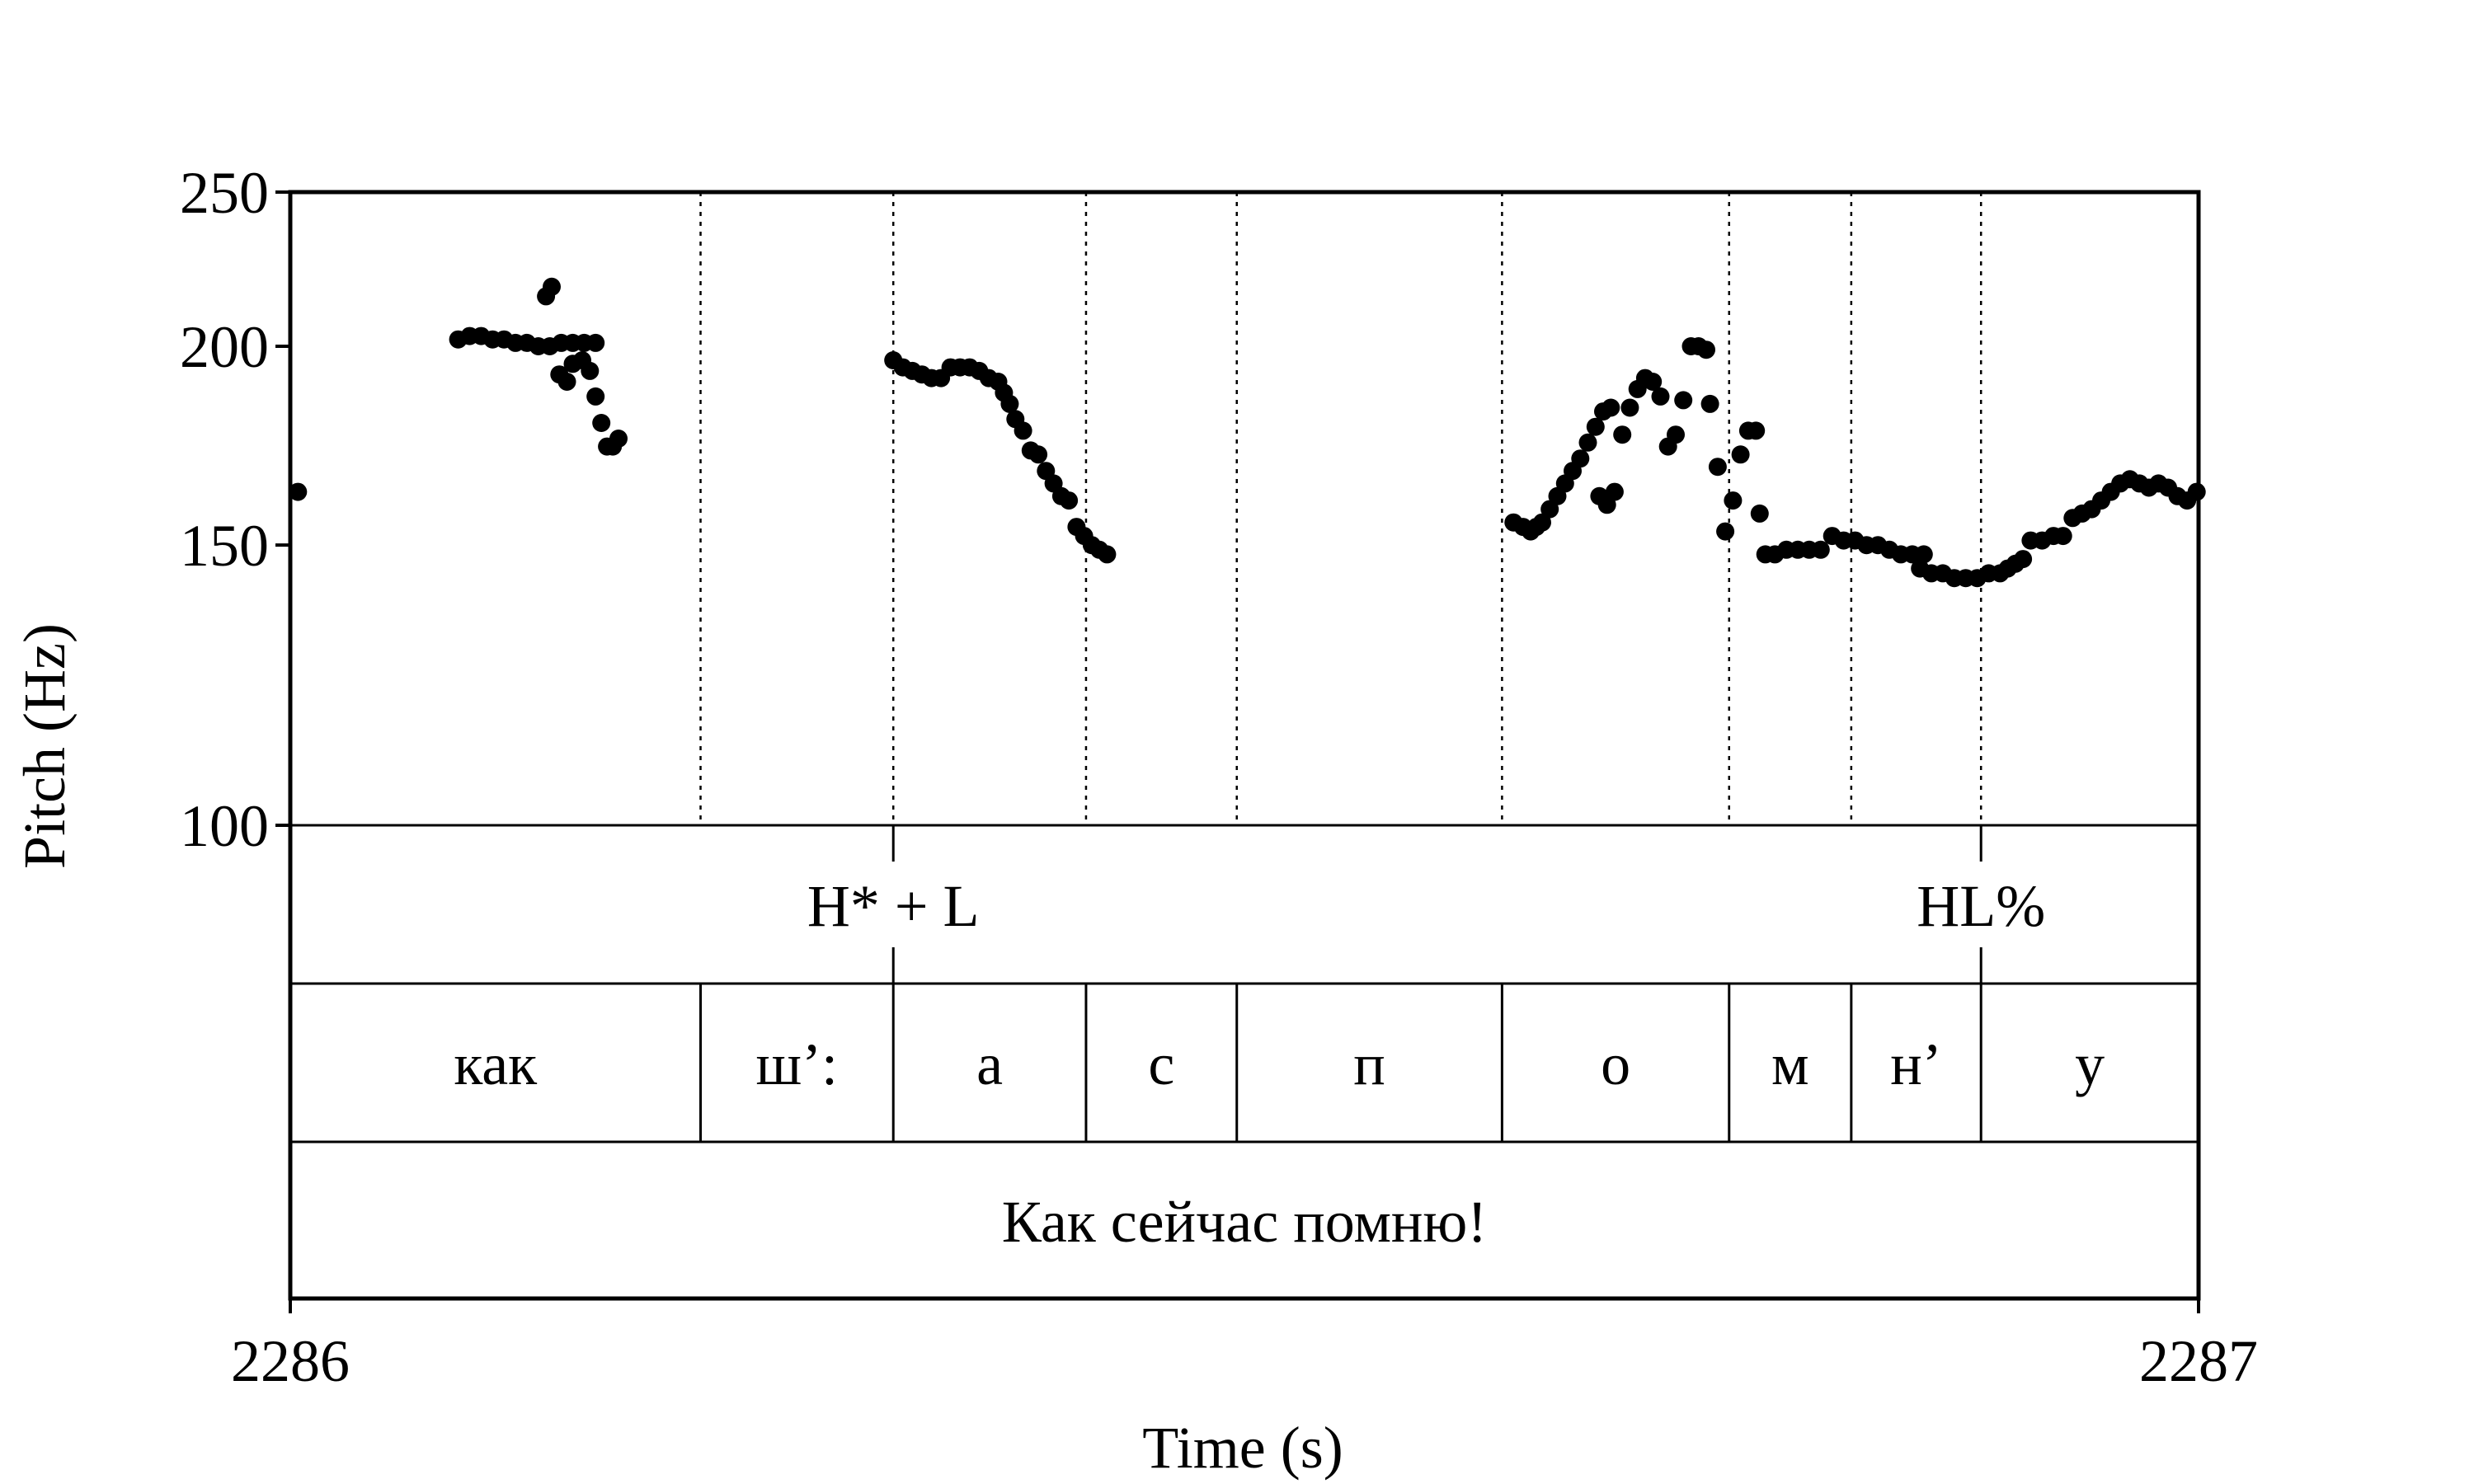 This screenshot has width=2474, height=1484. What do you see at coordinates (893, 906) in the screenshot?
I see `tone-label: H* + L` at bounding box center [893, 906].